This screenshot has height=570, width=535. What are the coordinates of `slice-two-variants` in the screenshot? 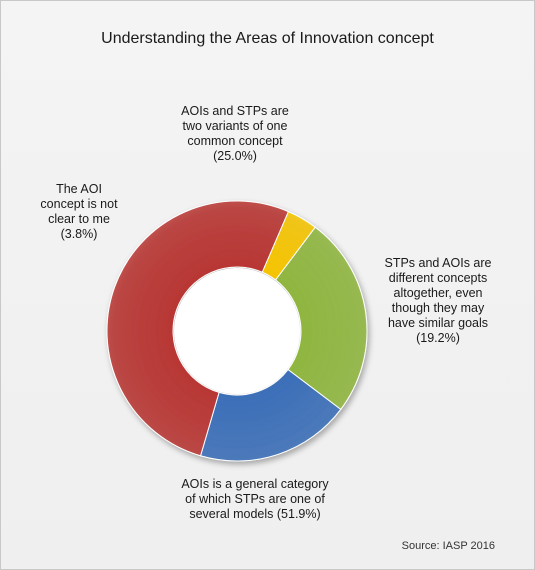 It's located at (321, 318).